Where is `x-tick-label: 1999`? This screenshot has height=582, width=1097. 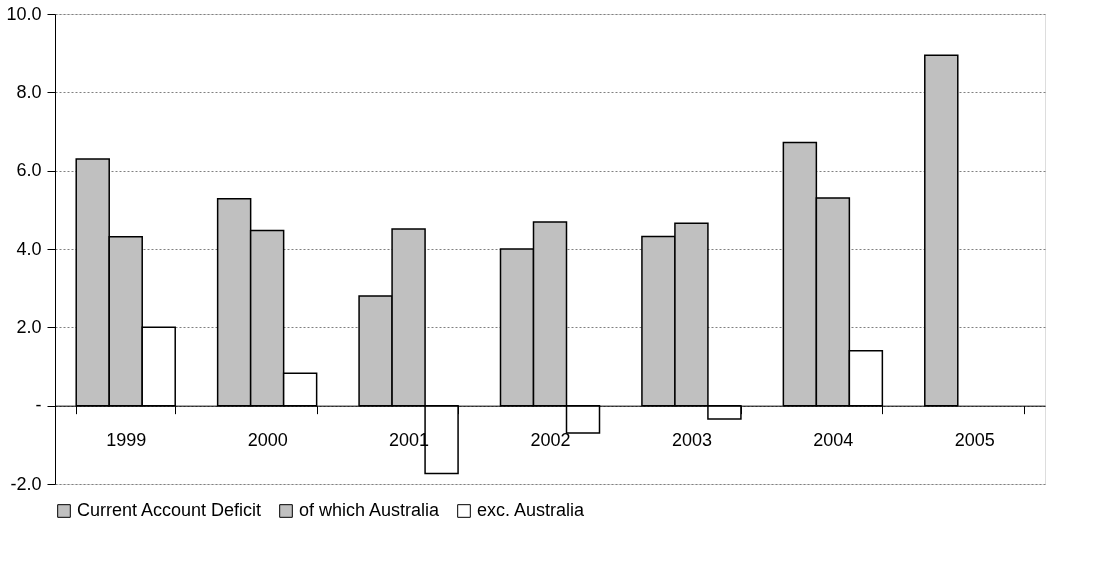 x-tick-label: 1999 is located at coordinates (126, 440).